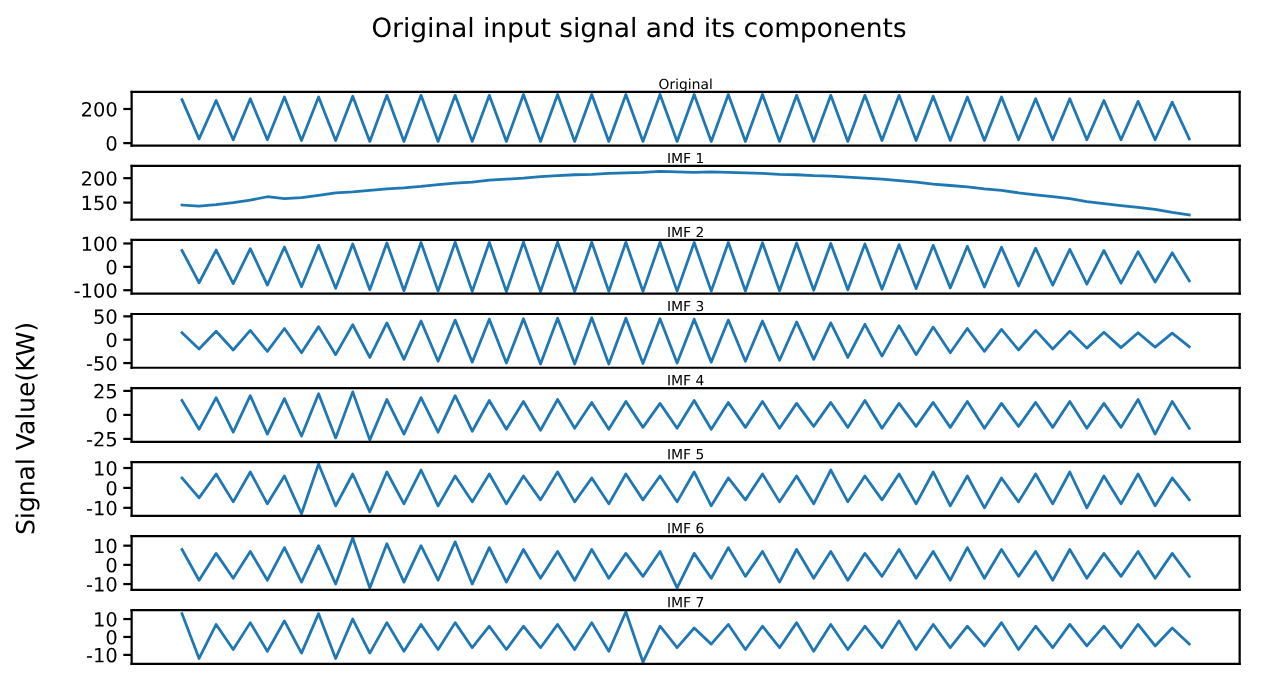  I want to click on y-tick-label: 150, so click(99, 203).